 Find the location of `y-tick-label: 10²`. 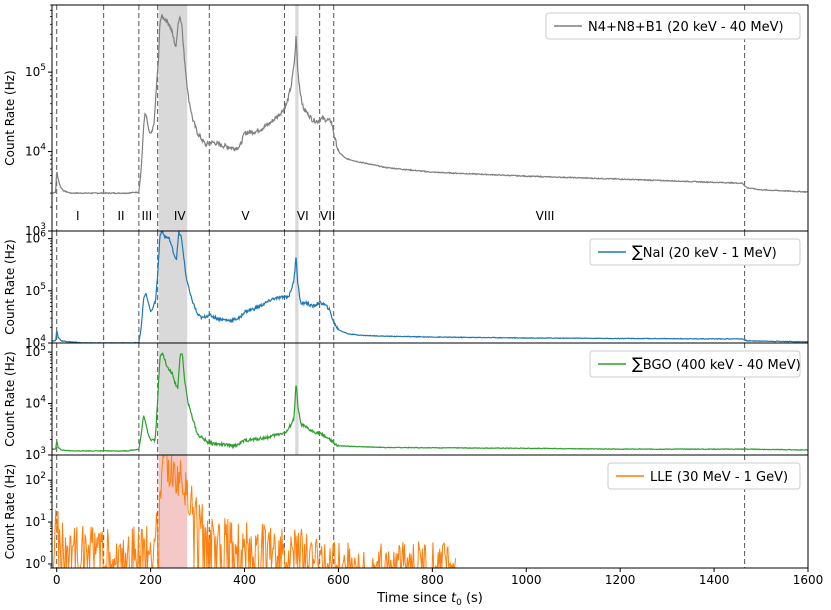

y-tick-label: 10² is located at coordinates (35, 479).